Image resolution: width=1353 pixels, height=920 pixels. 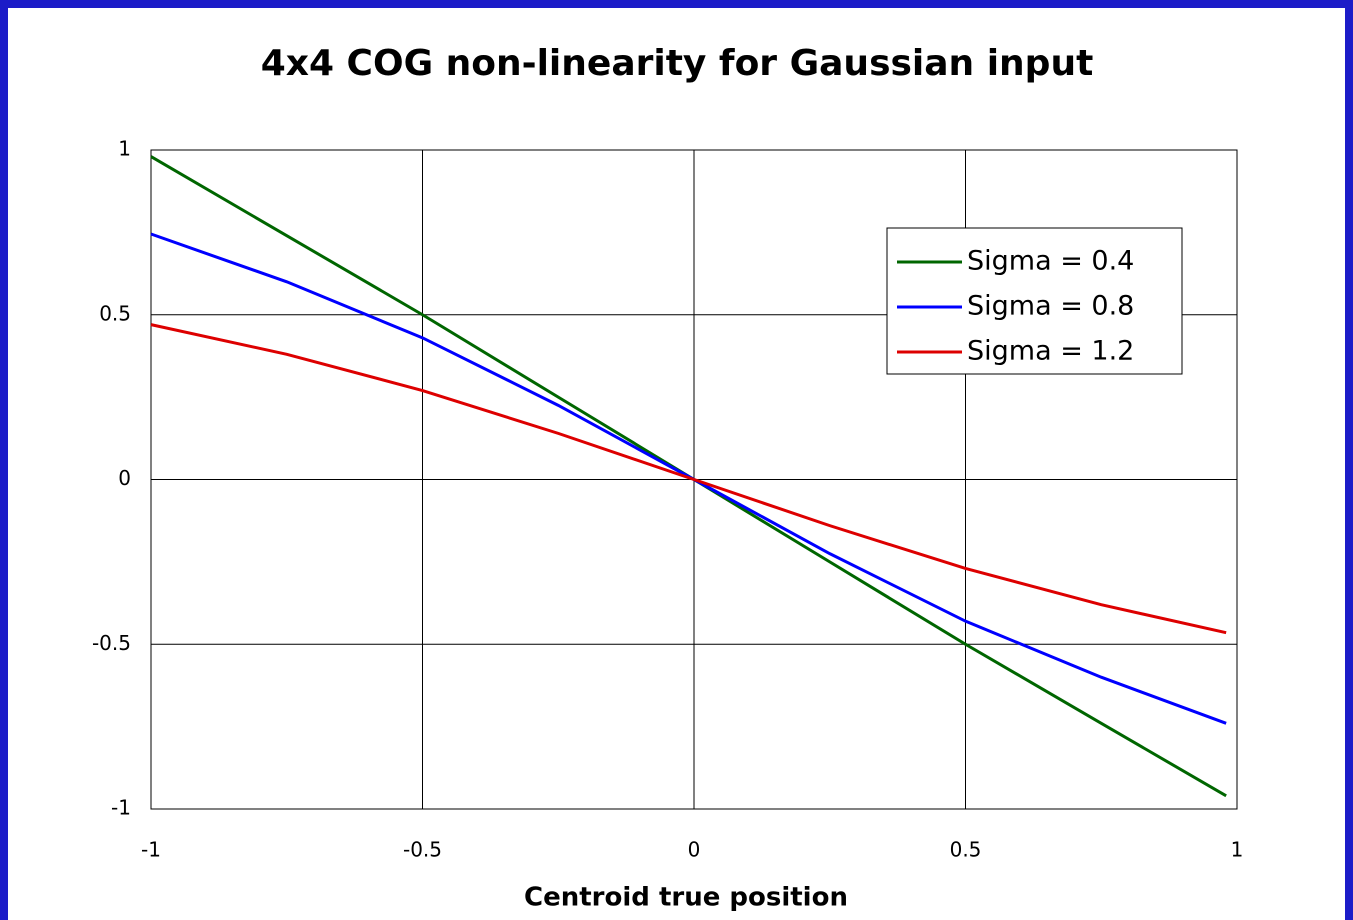 I want to click on y-tick-label: -1, so click(x=121, y=808).